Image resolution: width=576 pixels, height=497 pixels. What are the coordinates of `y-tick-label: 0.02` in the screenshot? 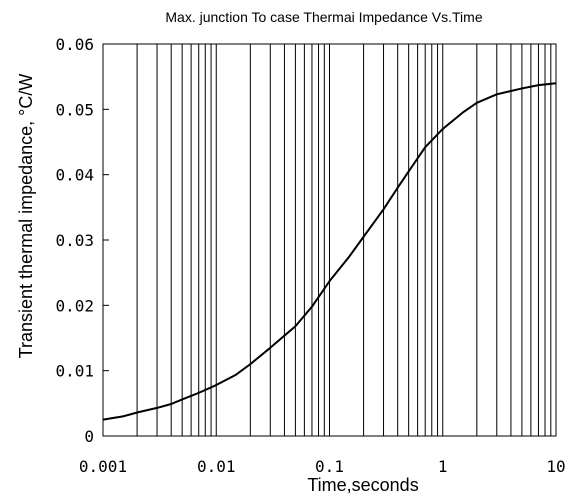 It's located at (74, 305).